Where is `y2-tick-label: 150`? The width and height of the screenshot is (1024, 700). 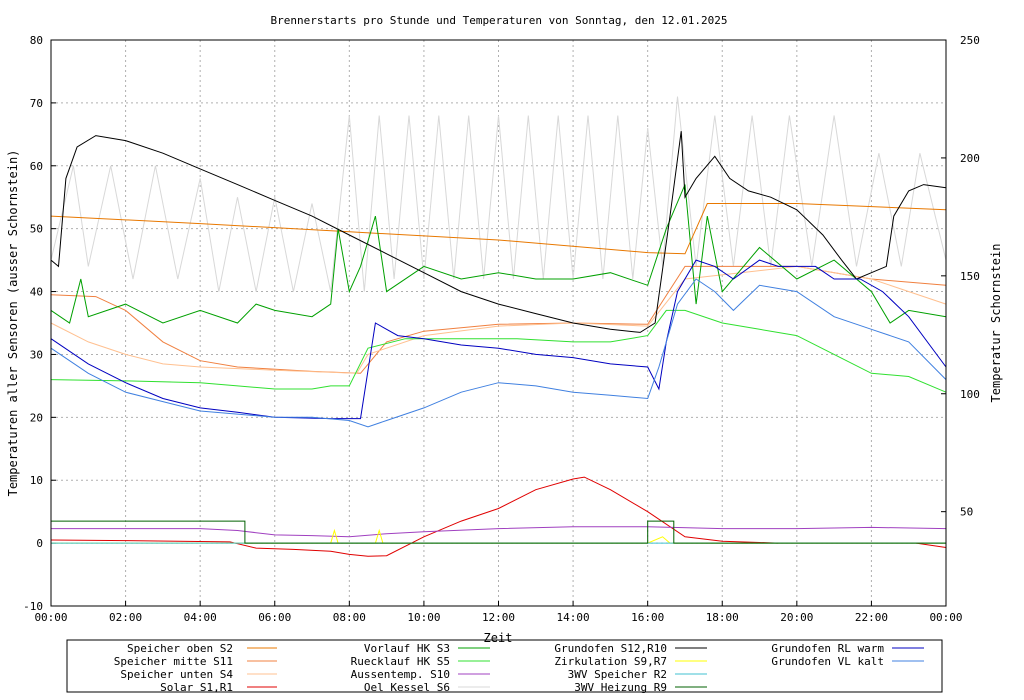
y2-tick-label: 150 is located at coordinates (970, 276).